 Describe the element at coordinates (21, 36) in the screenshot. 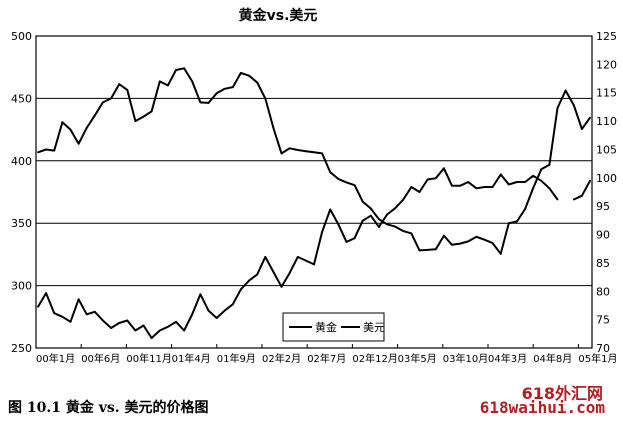

I see `left-tick-label: 500` at that location.